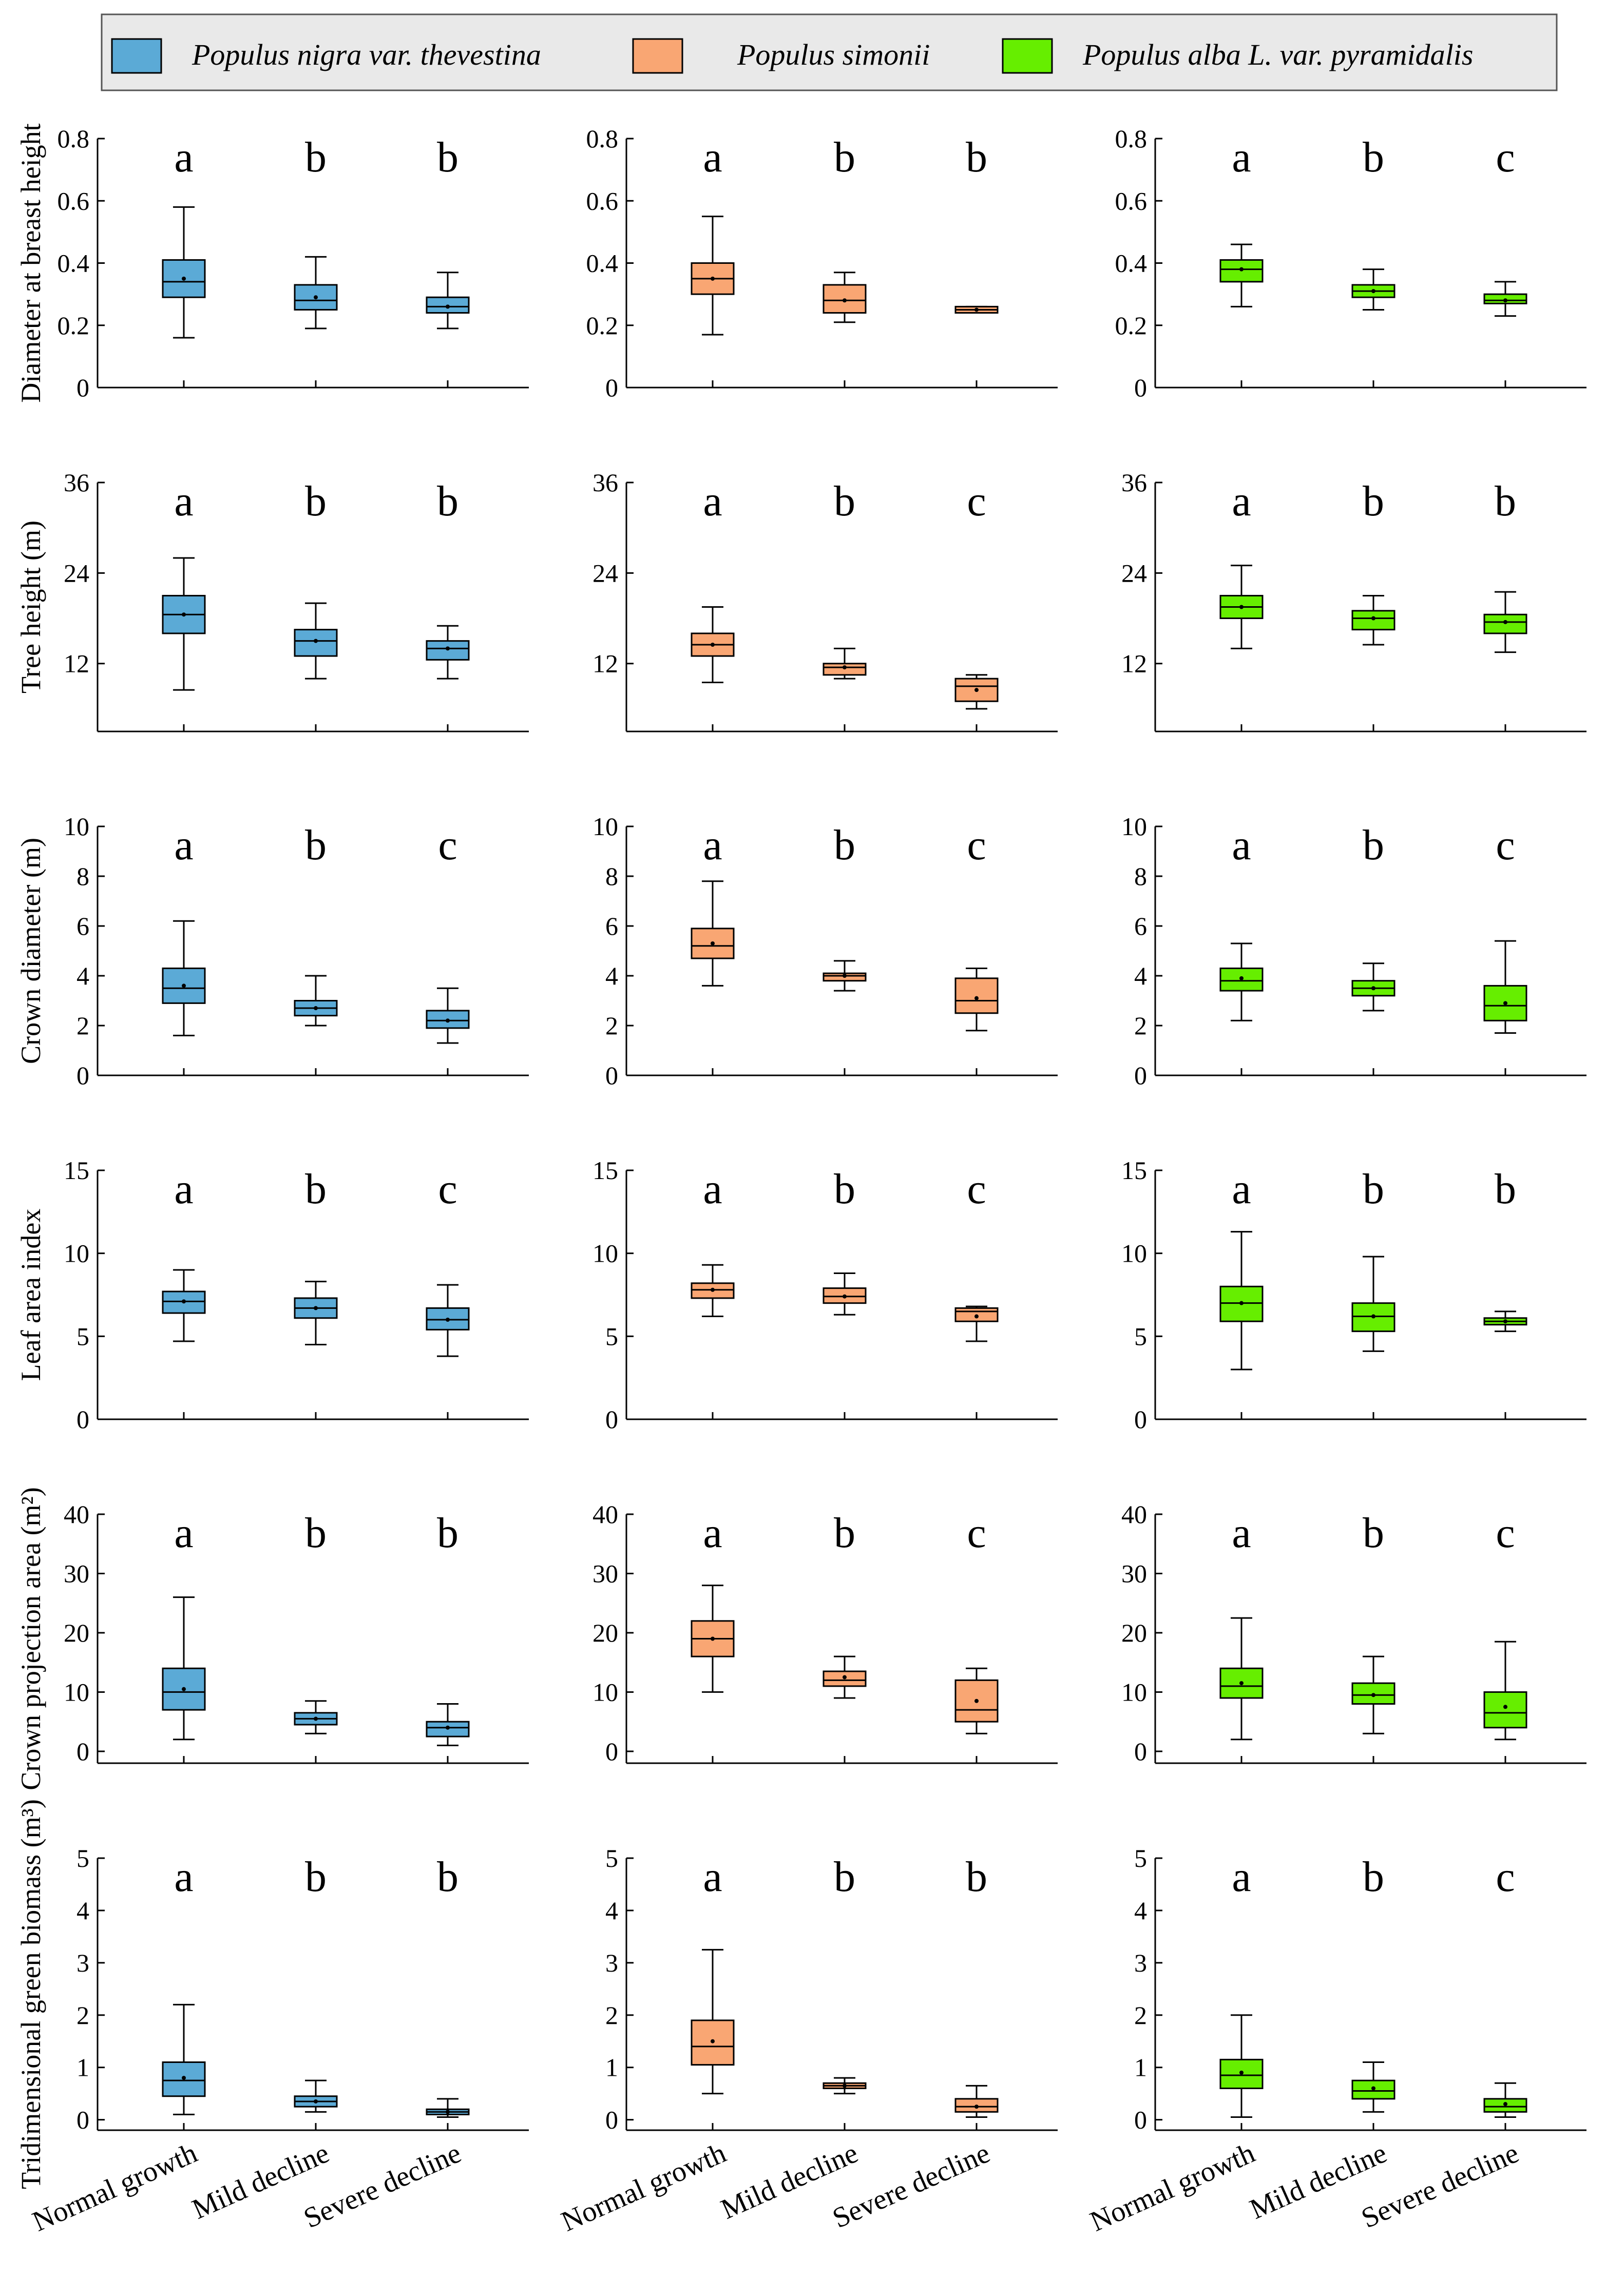 The image size is (1606, 2296). What do you see at coordinates (30, 1638) in the screenshot?
I see `y-axis-label: Crown projection area (m²)` at bounding box center [30, 1638].